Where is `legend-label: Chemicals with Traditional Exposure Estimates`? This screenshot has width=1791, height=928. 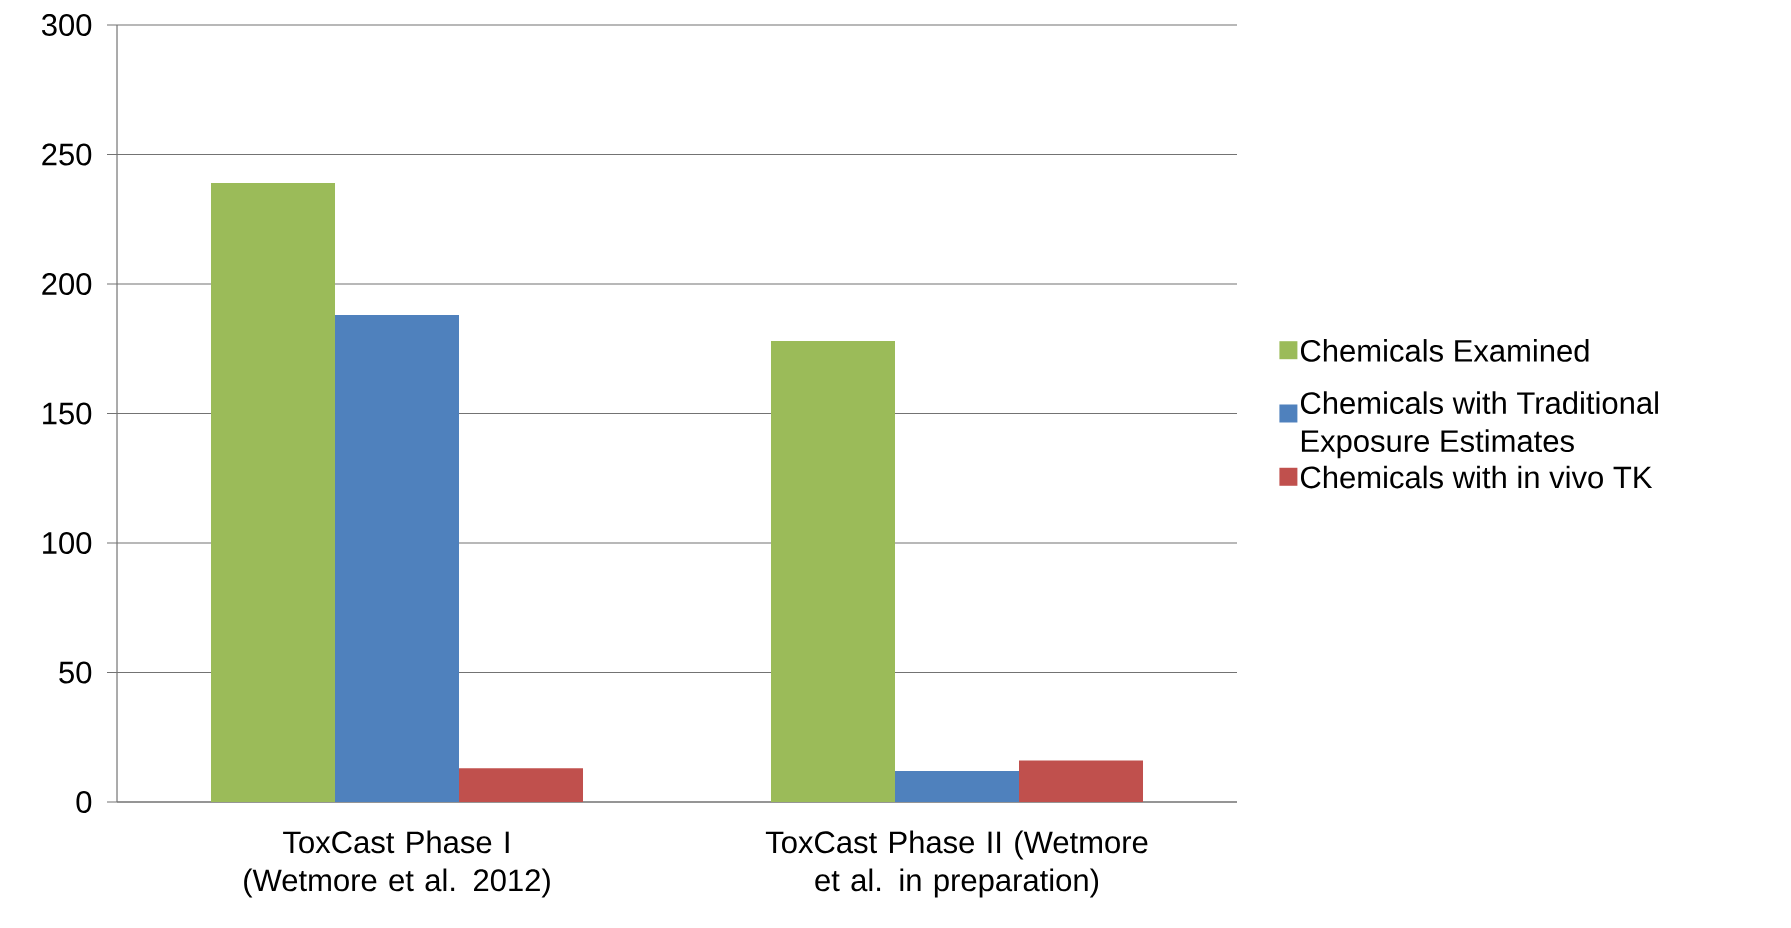
legend-label: Chemicals with Traditional Exposure Estimates is located at coordinates (1479, 425).